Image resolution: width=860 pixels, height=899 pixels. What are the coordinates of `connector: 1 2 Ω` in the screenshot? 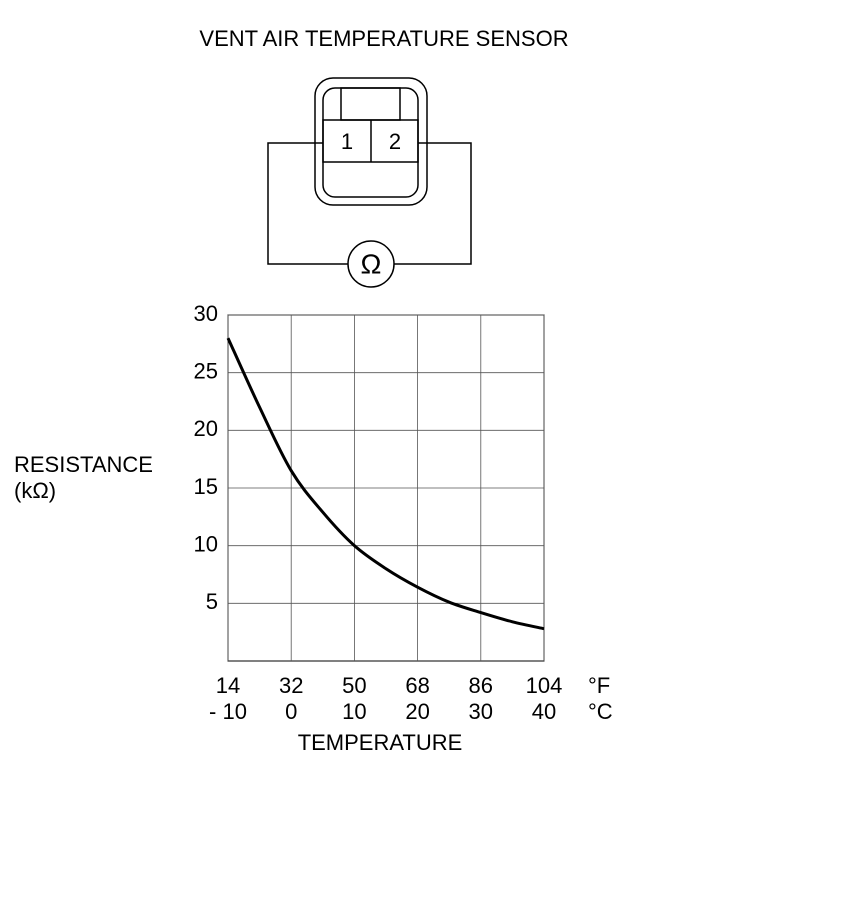 It's located at (369, 182).